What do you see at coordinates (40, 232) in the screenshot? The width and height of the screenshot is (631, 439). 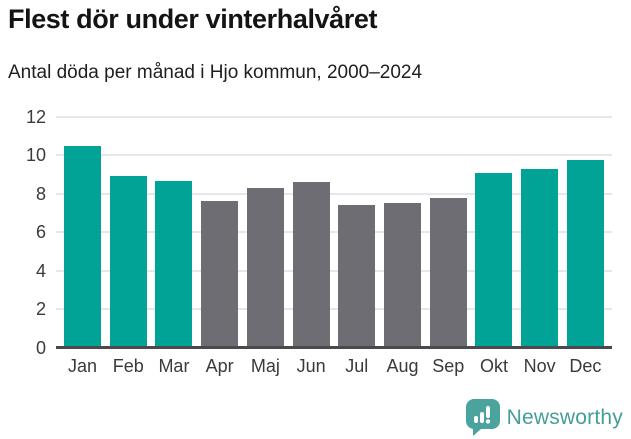 I see `y-tick-label-6: 6` at bounding box center [40, 232].